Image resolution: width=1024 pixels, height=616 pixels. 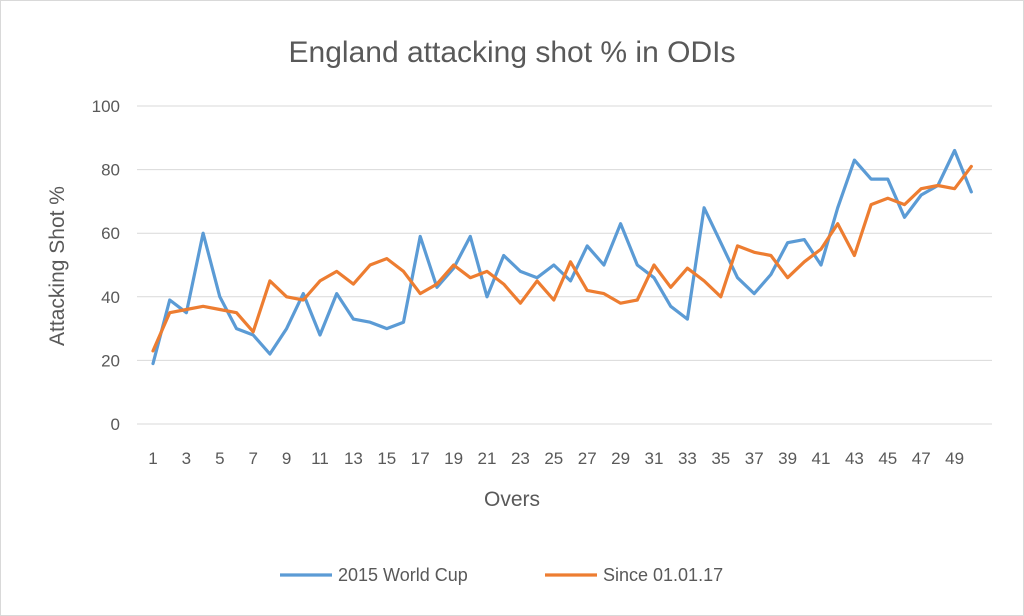 I want to click on x-tick-label: 39, so click(x=787, y=458).